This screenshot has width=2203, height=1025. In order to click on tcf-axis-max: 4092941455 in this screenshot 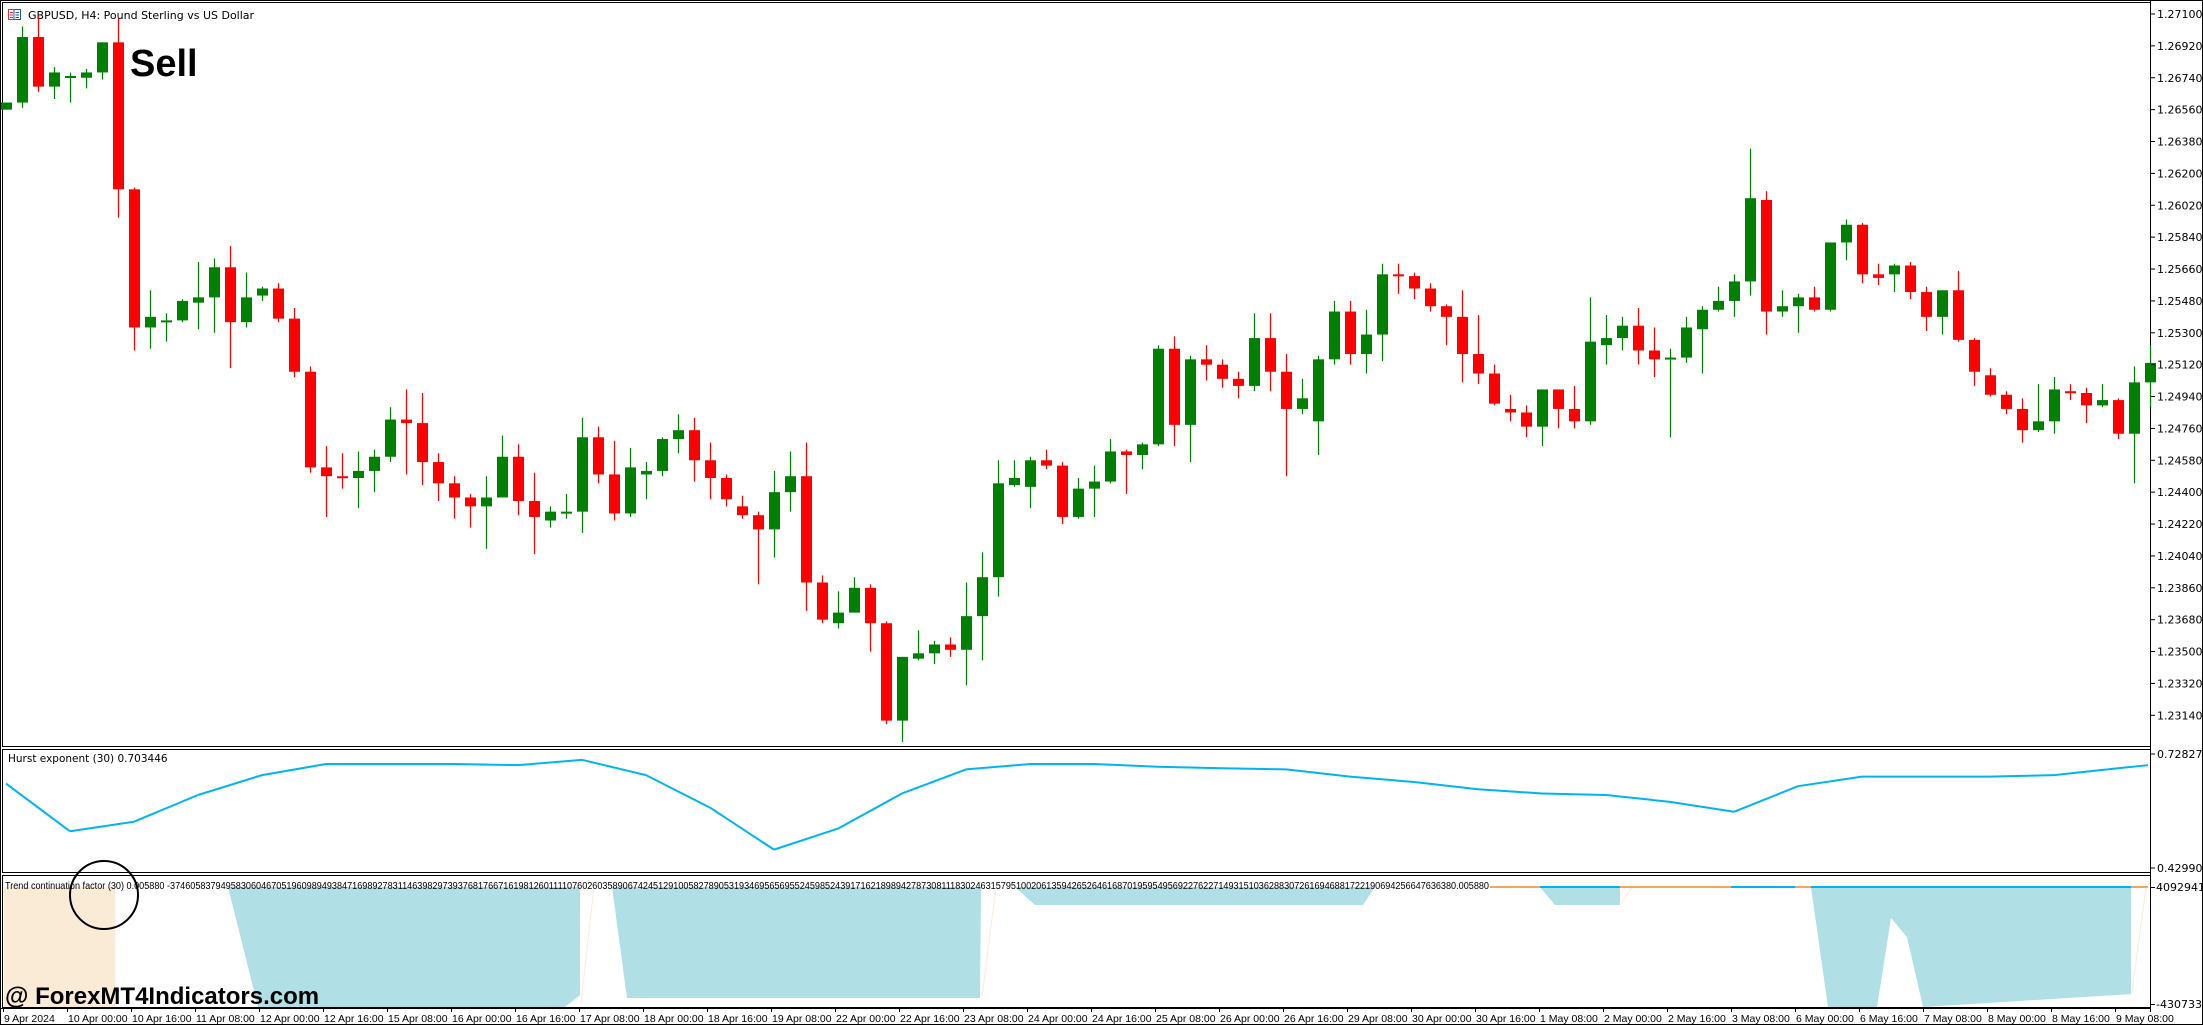, I will do `click(2179, 887)`.